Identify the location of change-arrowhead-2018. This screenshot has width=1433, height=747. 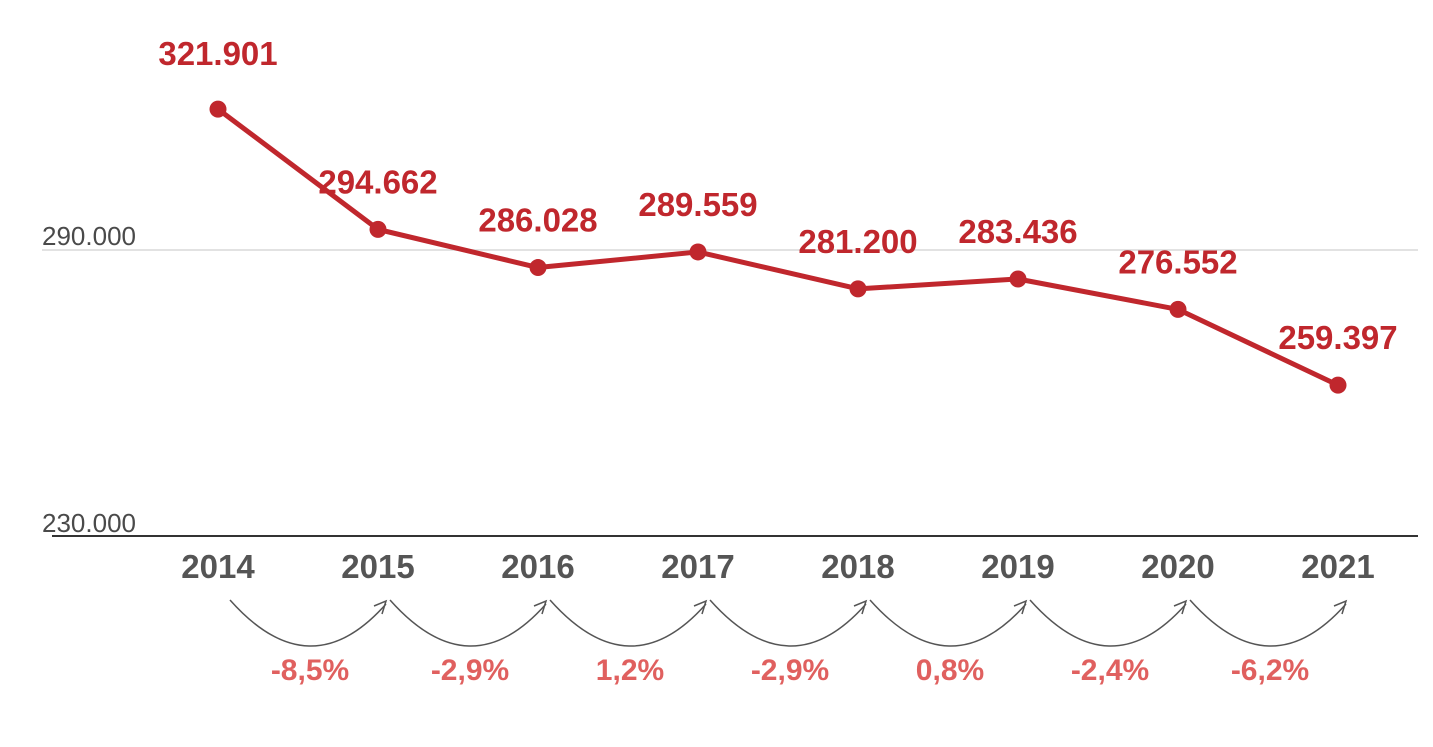
(860, 607).